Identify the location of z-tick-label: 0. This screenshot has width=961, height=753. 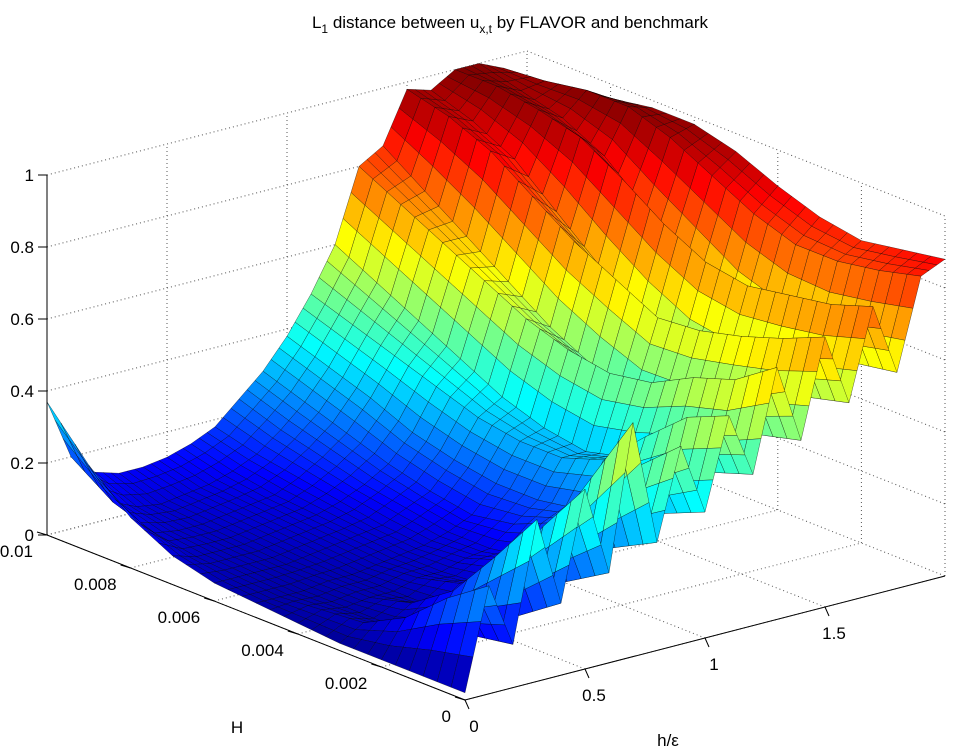
(29, 535).